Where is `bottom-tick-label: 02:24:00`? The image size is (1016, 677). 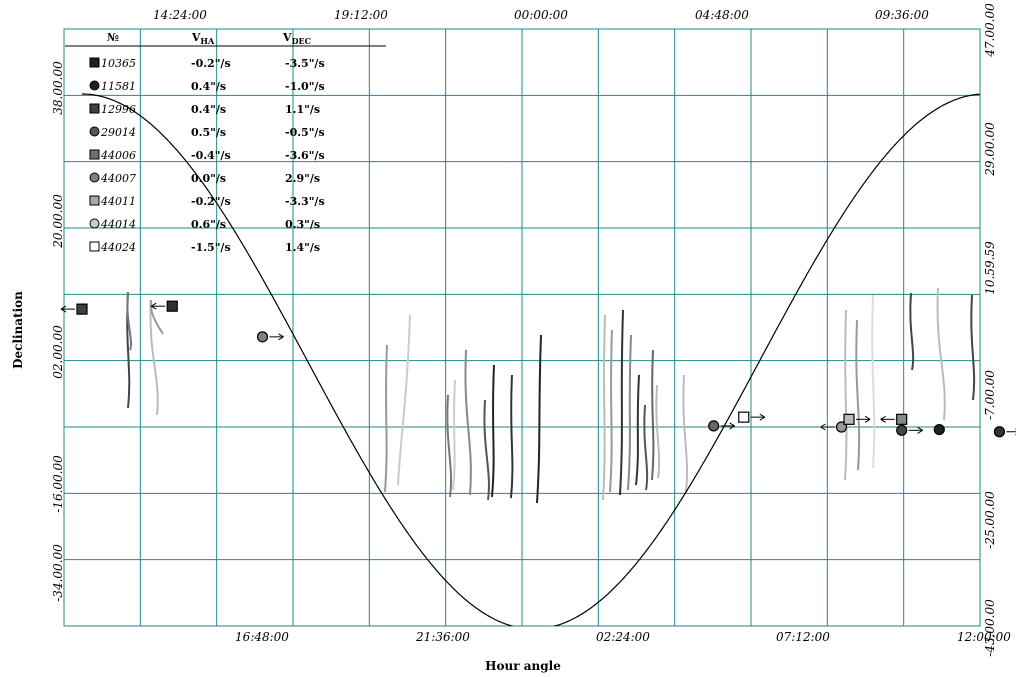 bottom-tick-label: 02:24:00 is located at coordinates (623, 637).